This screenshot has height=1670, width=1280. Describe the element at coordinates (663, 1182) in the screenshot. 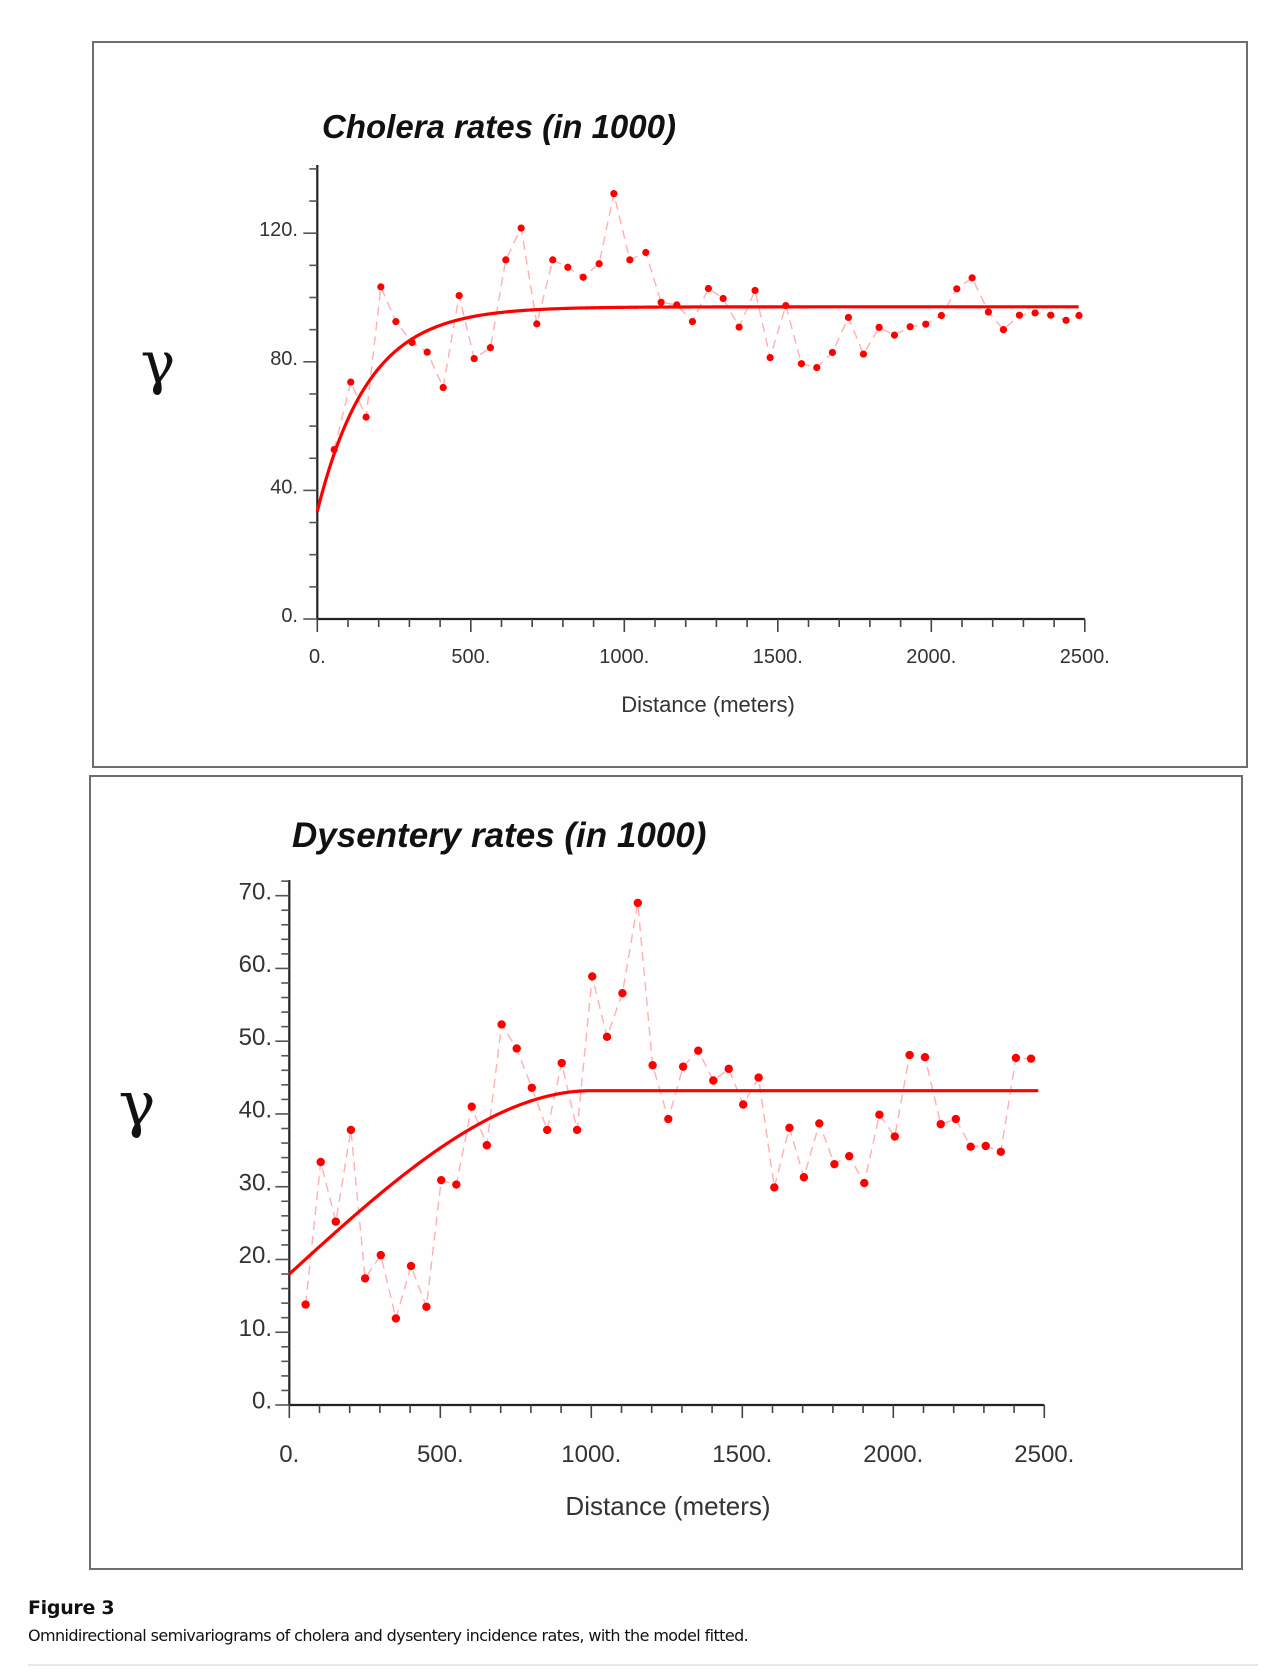

I see `dysentery-fitted-model-line` at that location.